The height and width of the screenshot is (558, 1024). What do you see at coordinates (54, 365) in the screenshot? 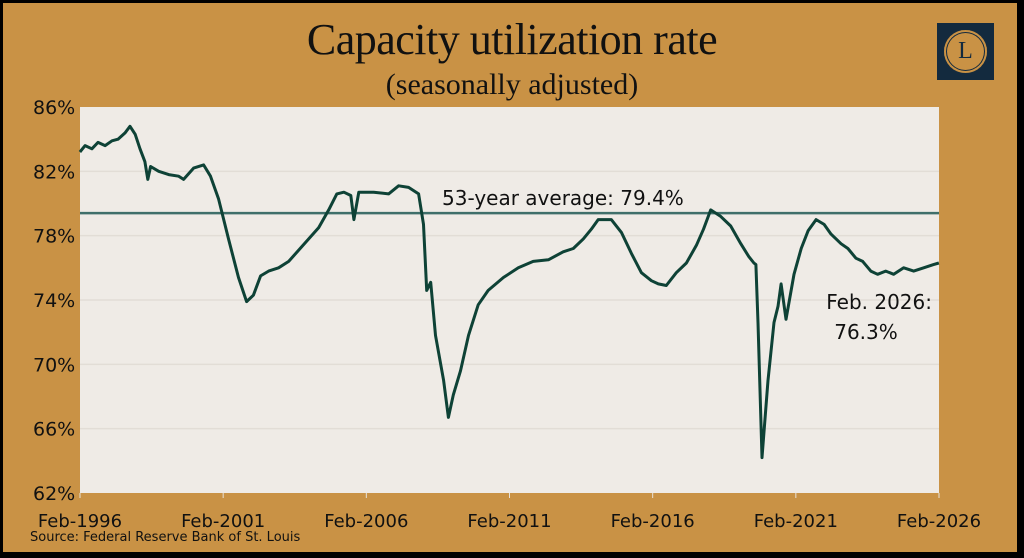
I see `y-tick-label: 70%` at bounding box center [54, 365].